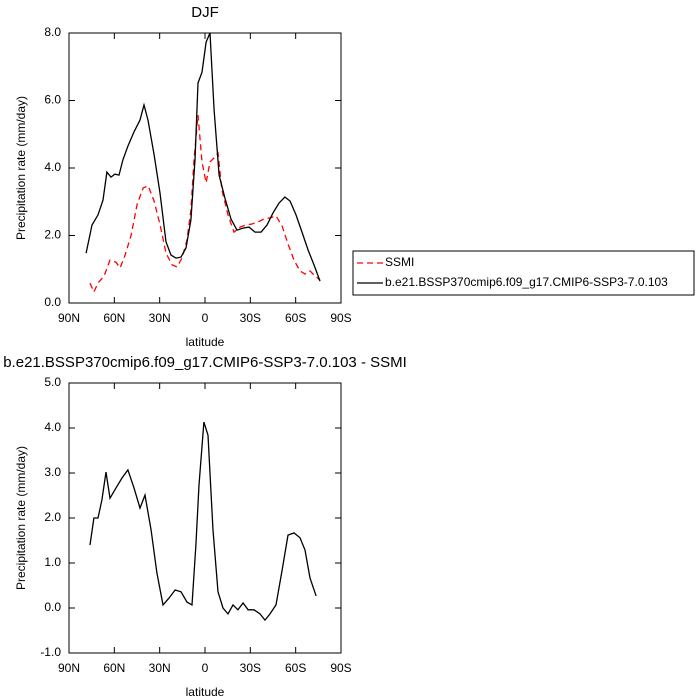 This screenshot has width=700, height=700. Describe the element at coordinates (52, 32) in the screenshot. I see `y-tick-label: 8.0` at that location.